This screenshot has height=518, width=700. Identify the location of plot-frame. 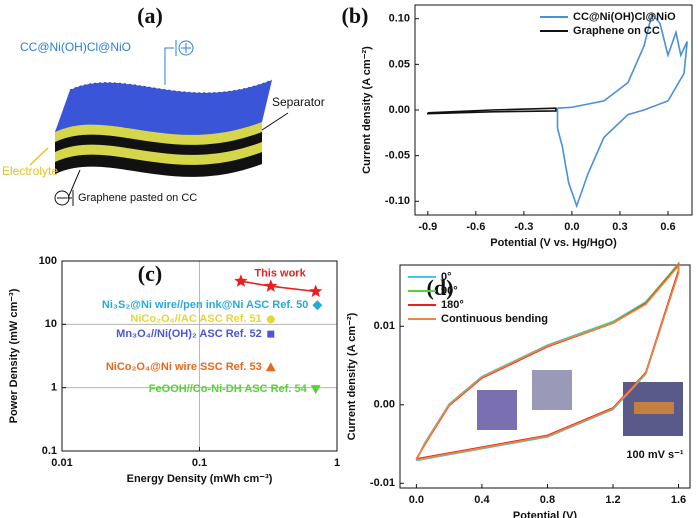
(199, 356).